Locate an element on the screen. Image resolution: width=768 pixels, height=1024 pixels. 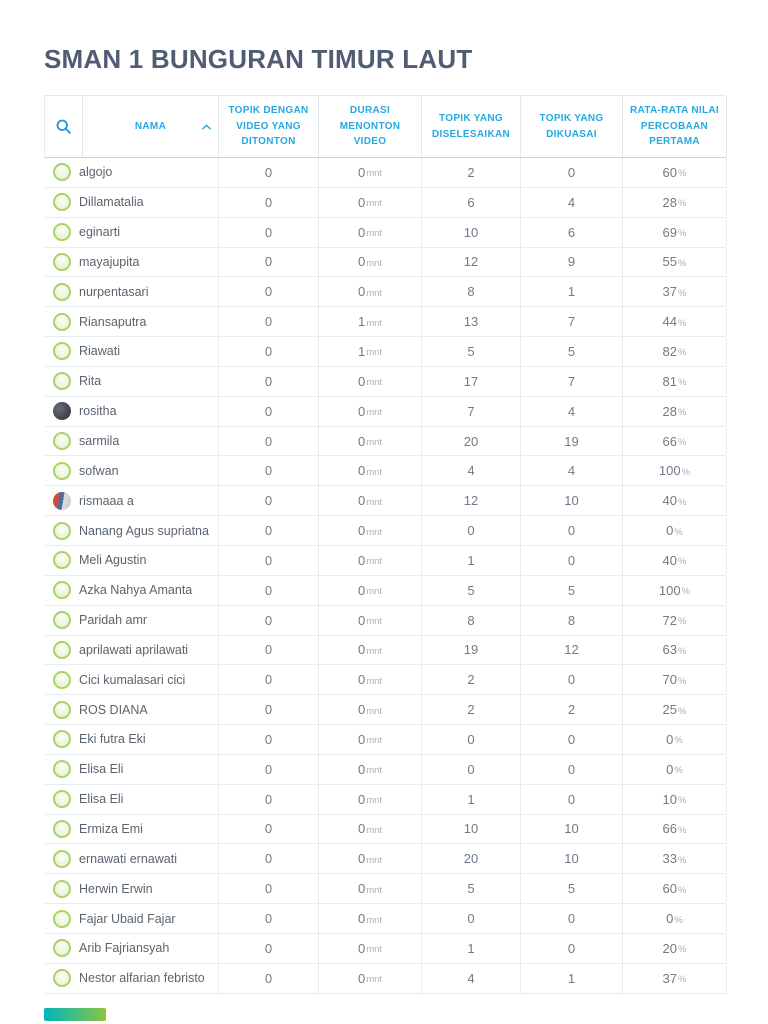
cell-nilai-value: 25 is located at coordinates (669, 710).